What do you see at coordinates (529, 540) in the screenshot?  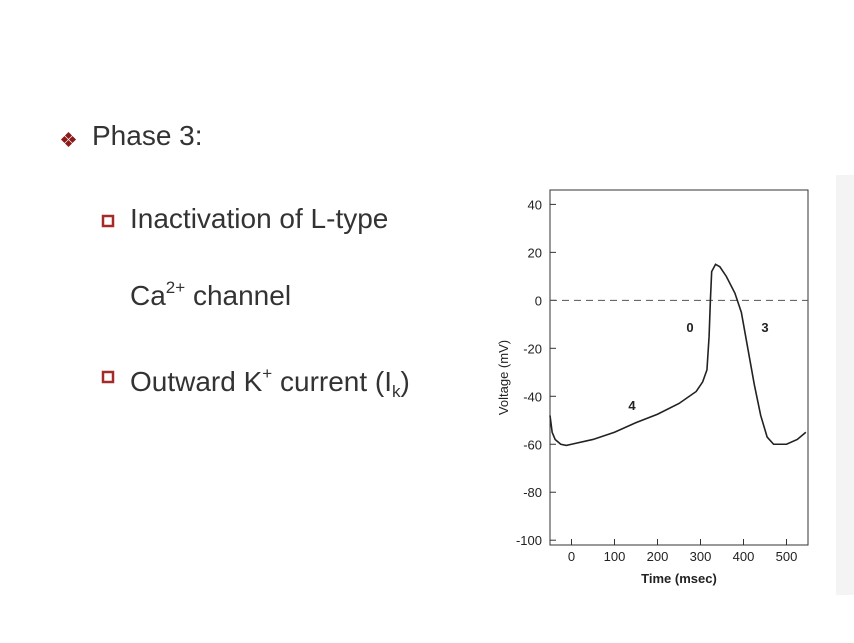 I see `y-tick-label: -100` at bounding box center [529, 540].